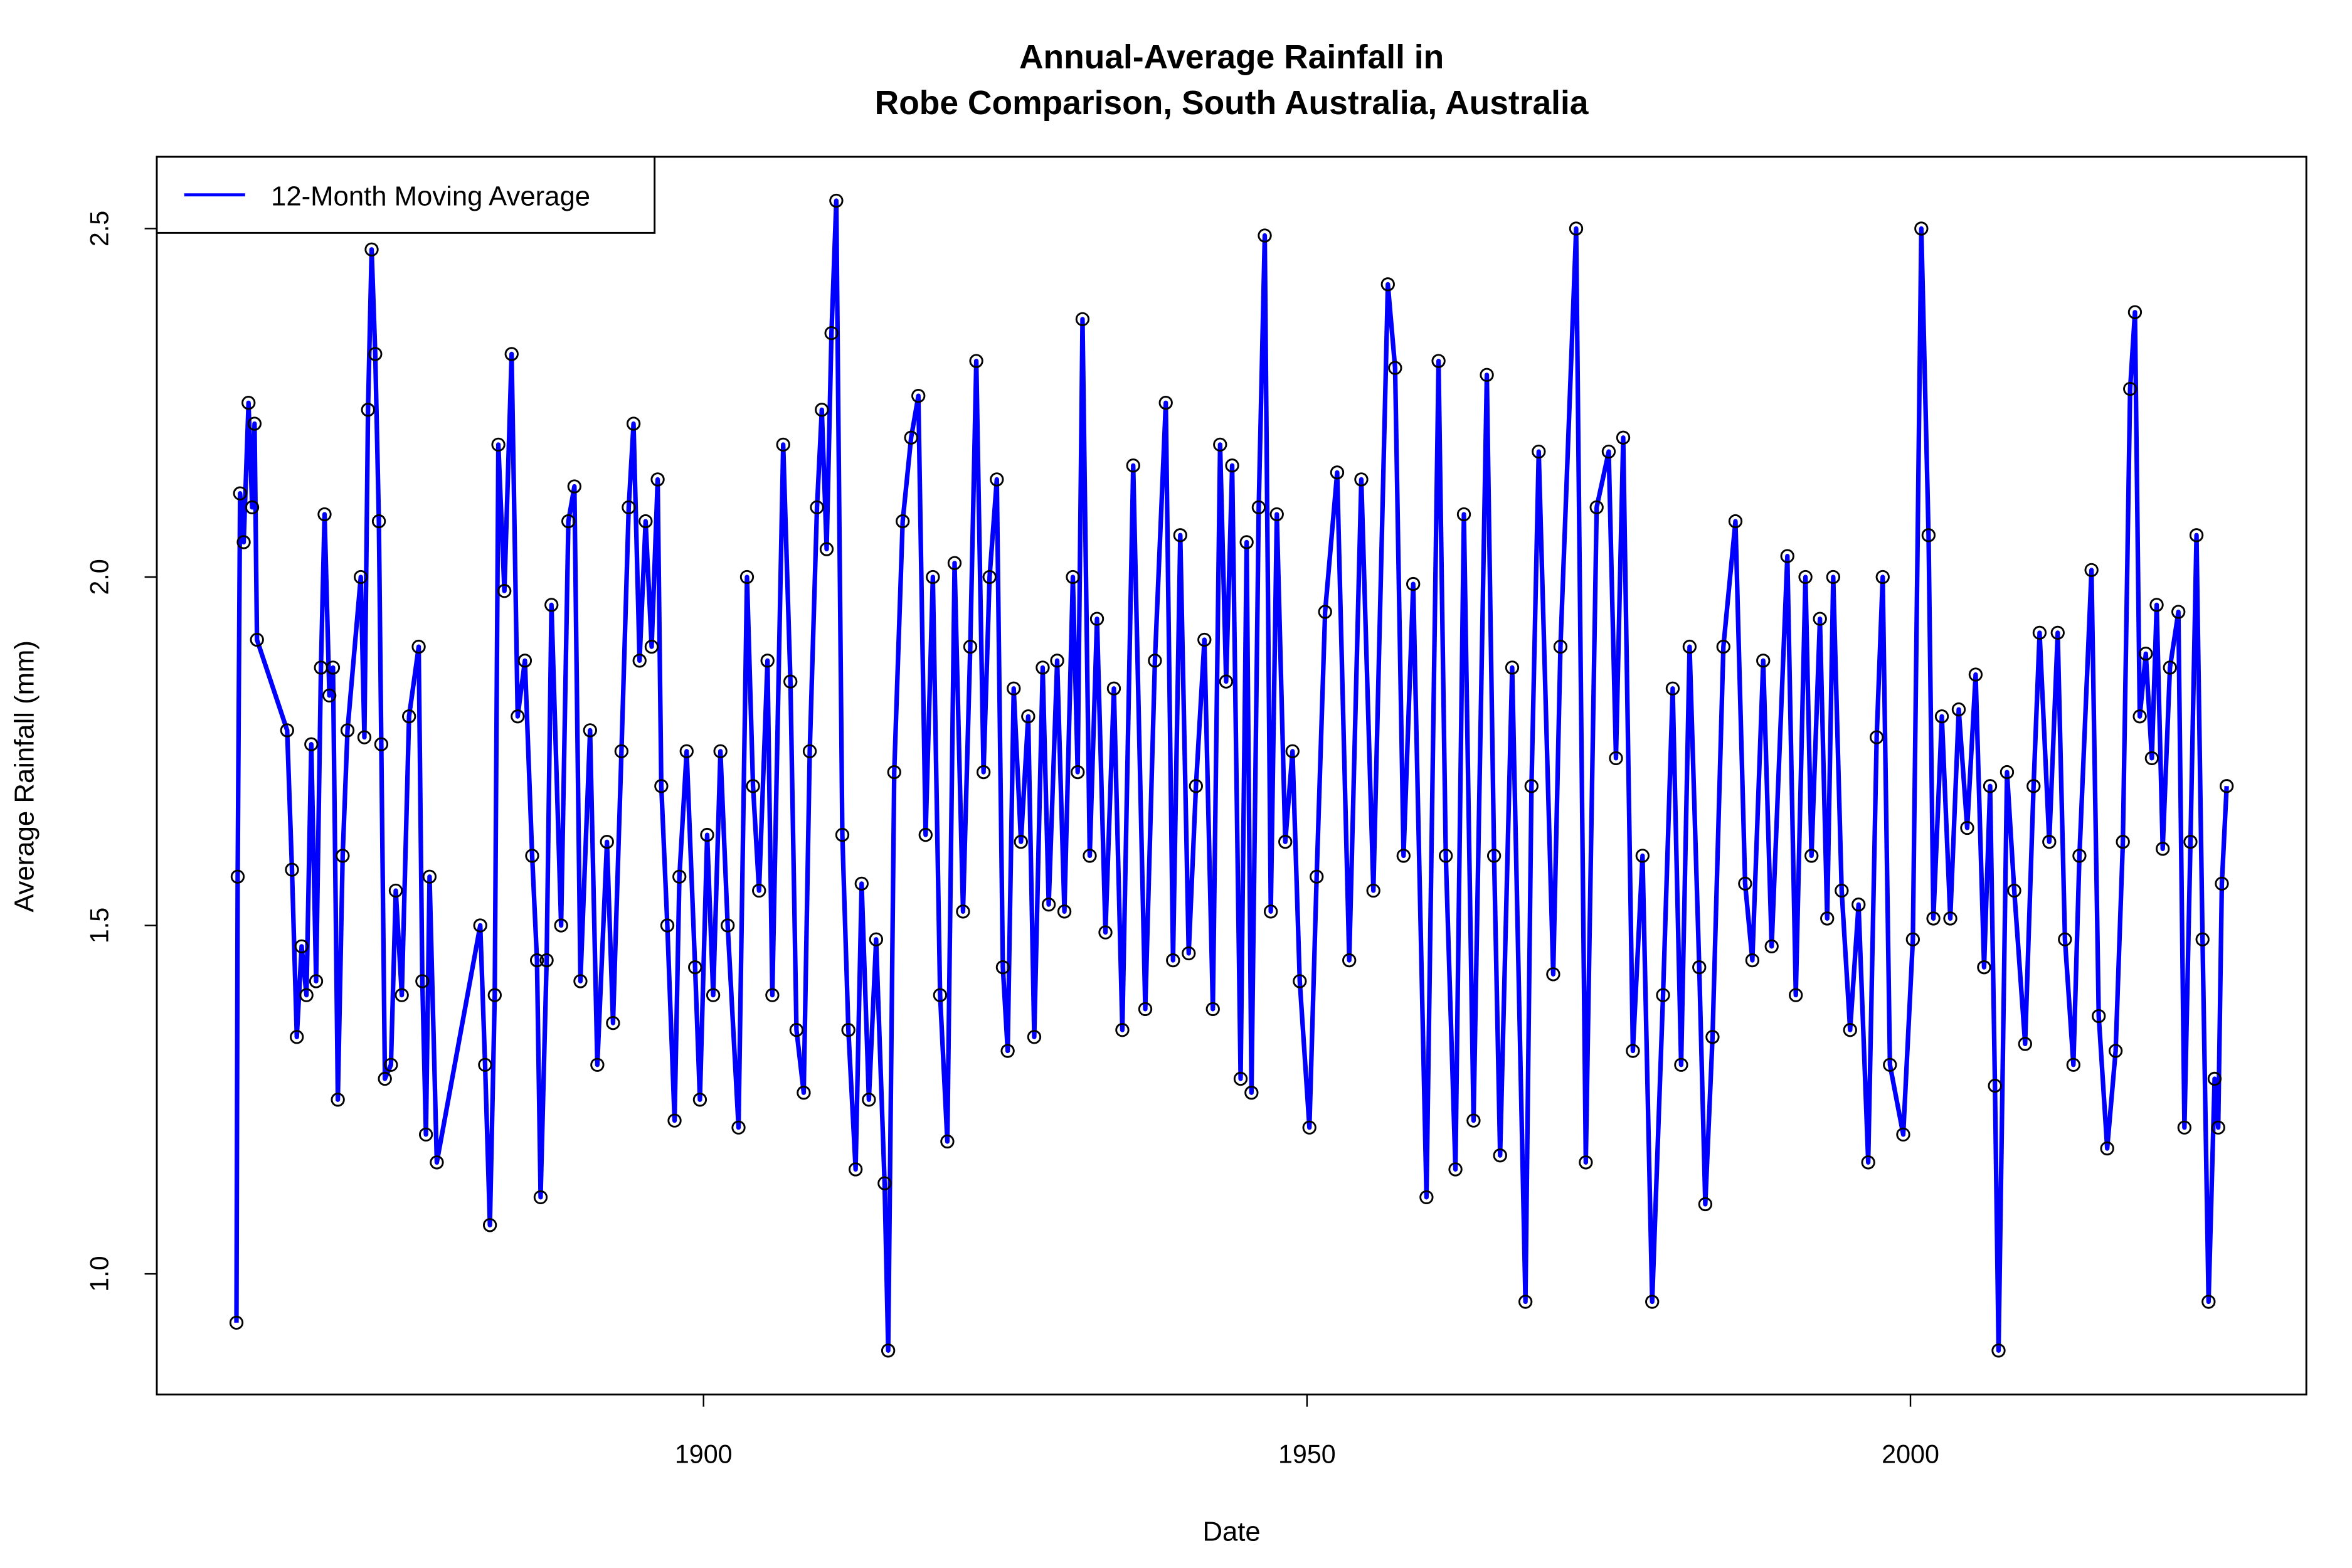  I want to click on x-tick-label: 1900, so click(704, 1454).